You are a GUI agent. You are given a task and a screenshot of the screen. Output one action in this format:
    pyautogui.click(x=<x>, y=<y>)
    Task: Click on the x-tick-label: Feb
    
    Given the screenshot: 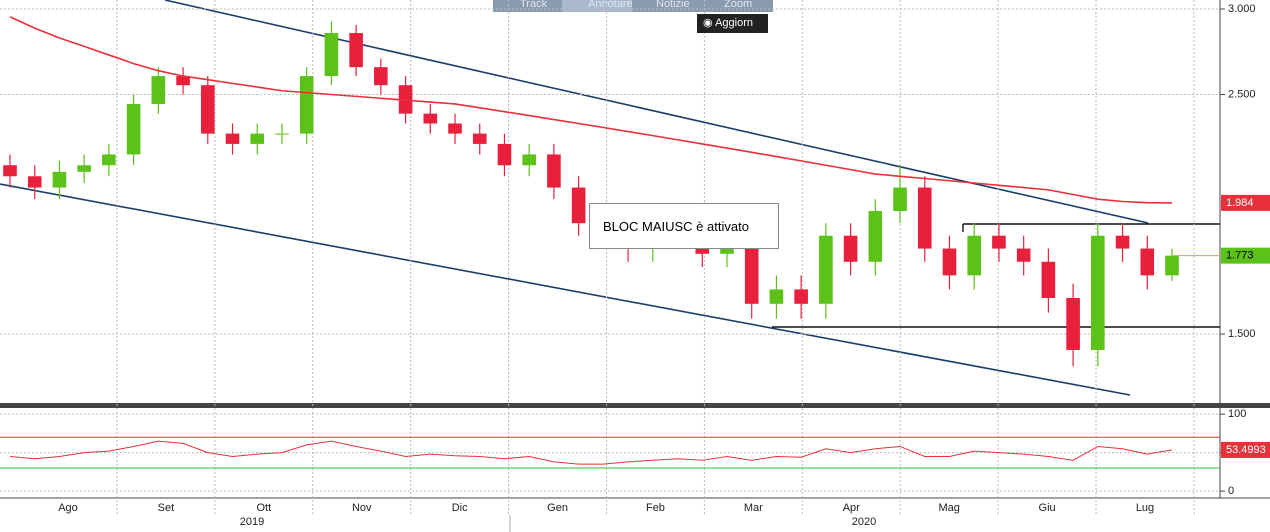 What is the action you would take?
    pyautogui.click(x=655, y=508)
    